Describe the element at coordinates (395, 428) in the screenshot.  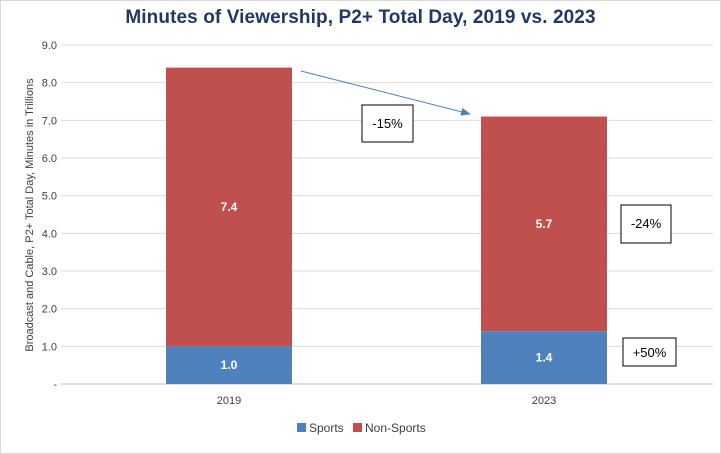
I see `legend-label-non-sports: Non-Sports` at that location.